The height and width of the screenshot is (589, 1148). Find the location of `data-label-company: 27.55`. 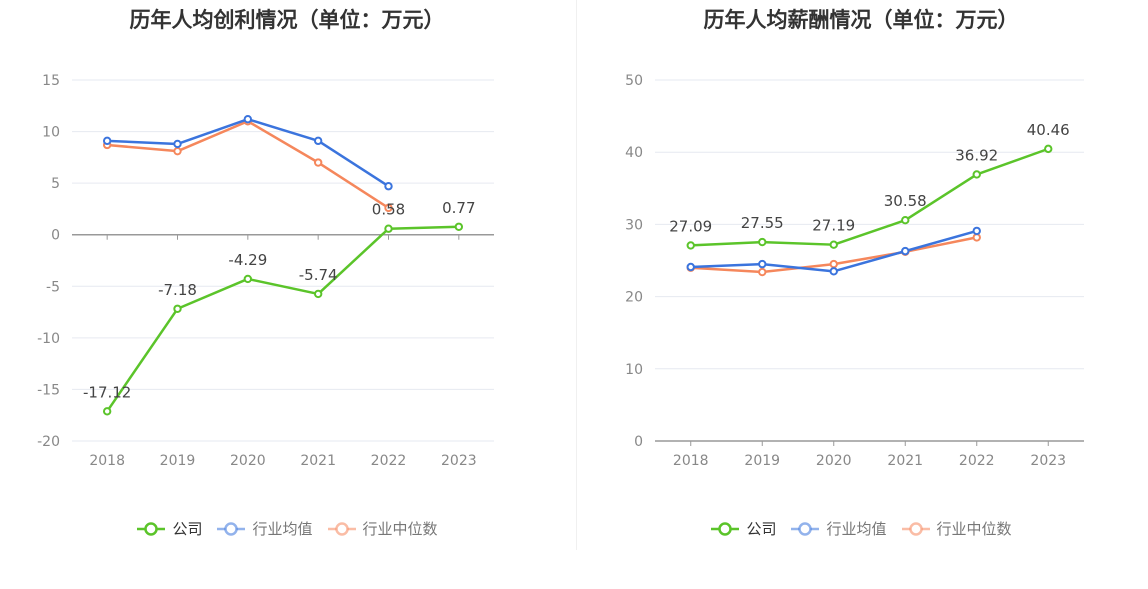

data-label-company: 27.55 is located at coordinates (762, 223).